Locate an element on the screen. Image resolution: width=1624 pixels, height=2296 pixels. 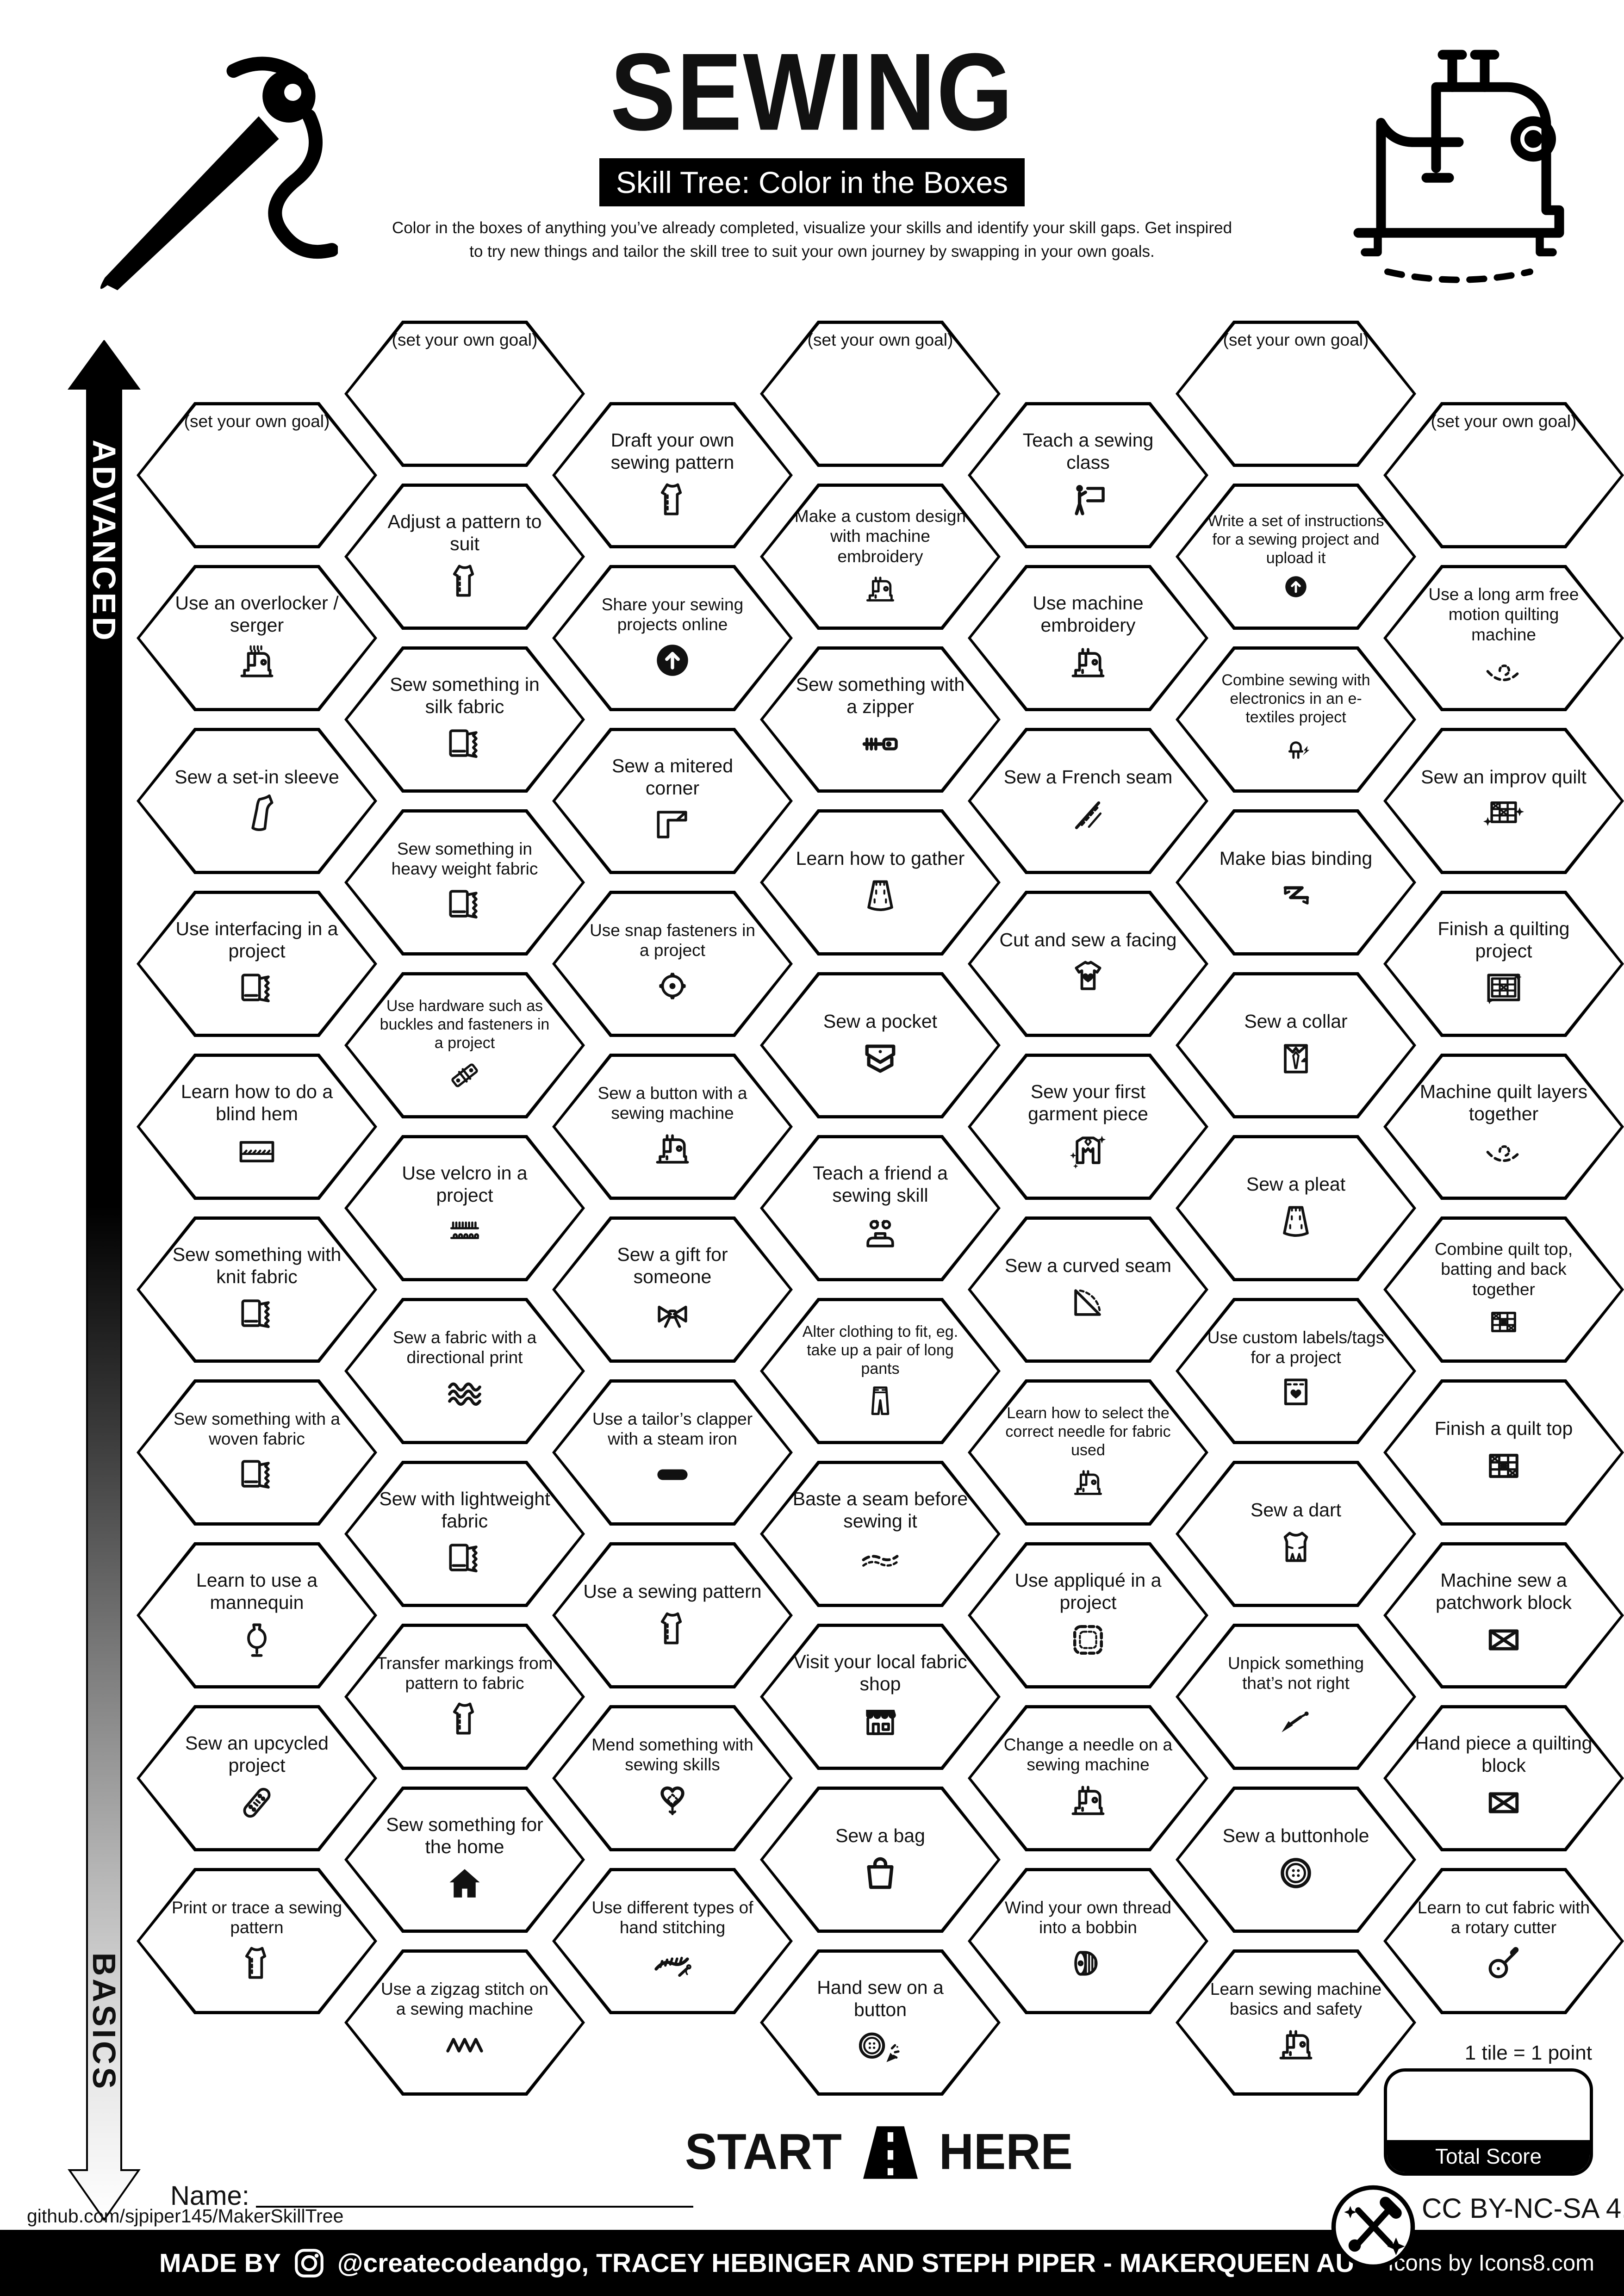
skill-hex: Use custom labels/tags for a project is located at coordinates (1296, 1371).